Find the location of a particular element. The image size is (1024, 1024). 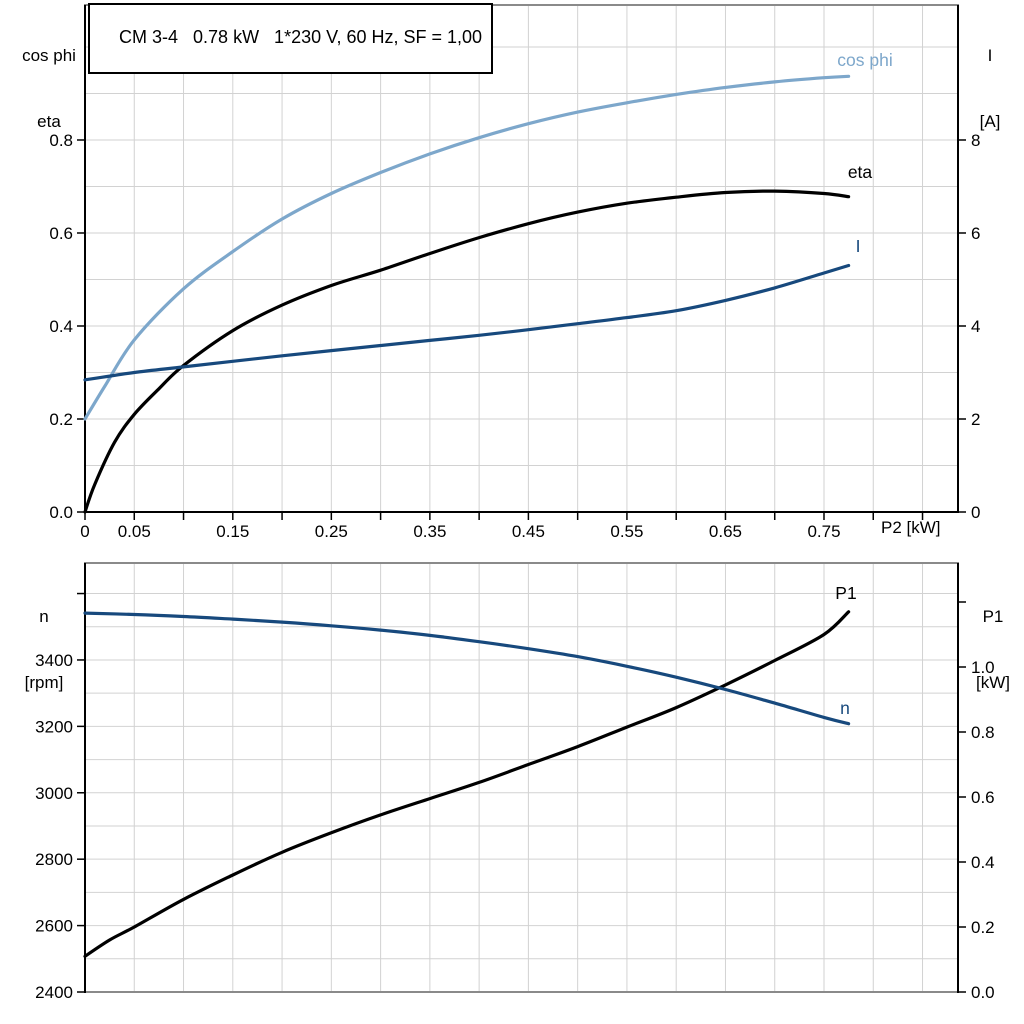

i-curve is located at coordinates (467, 322).